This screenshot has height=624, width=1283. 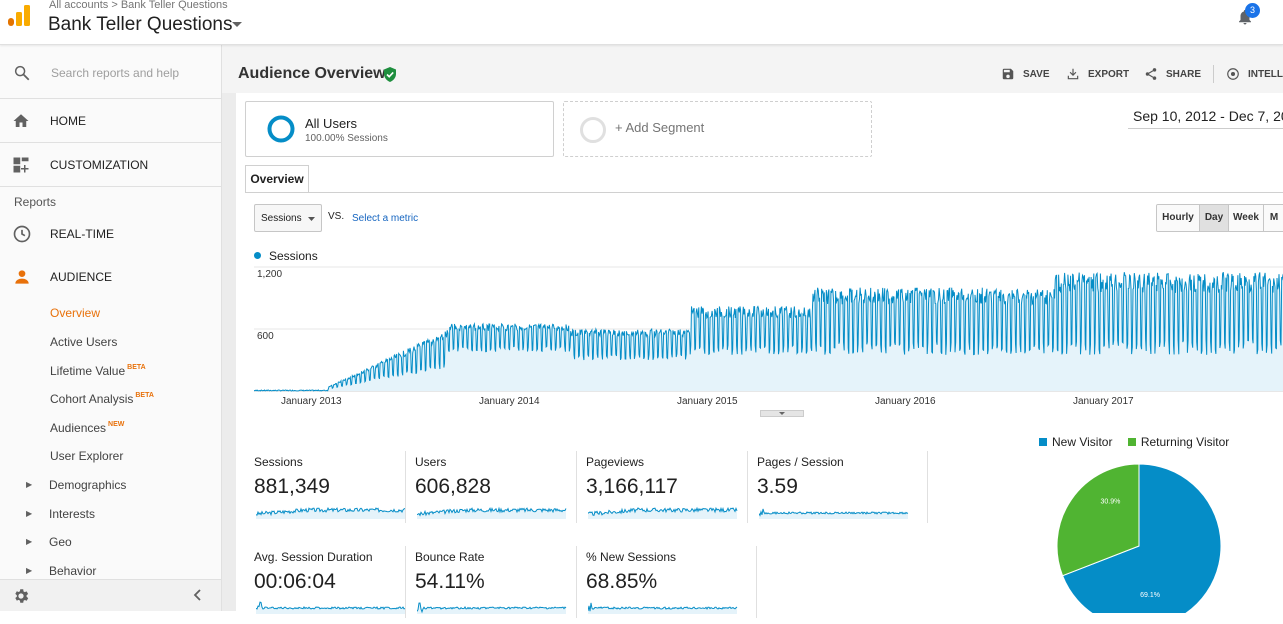 I want to click on scorecard-value: 54.11%, so click(x=450, y=581).